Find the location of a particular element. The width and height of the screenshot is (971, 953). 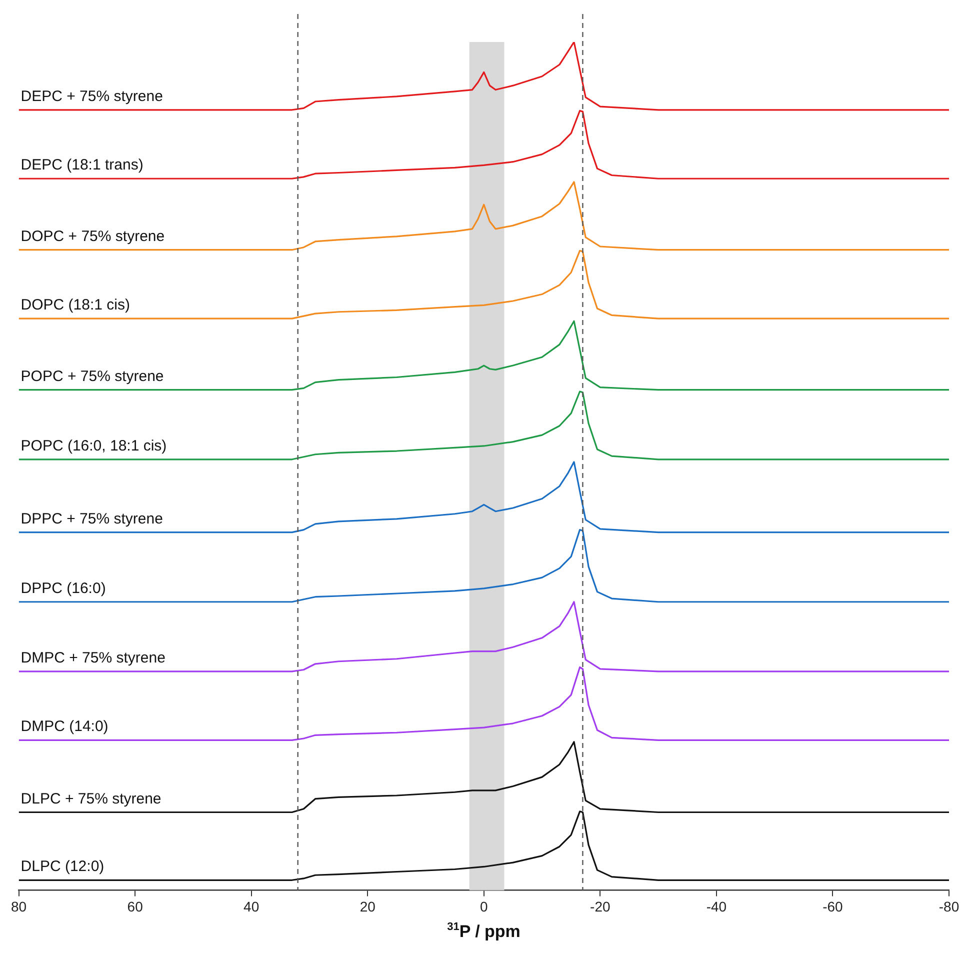

x-tick-label: 0 is located at coordinates (484, 906).